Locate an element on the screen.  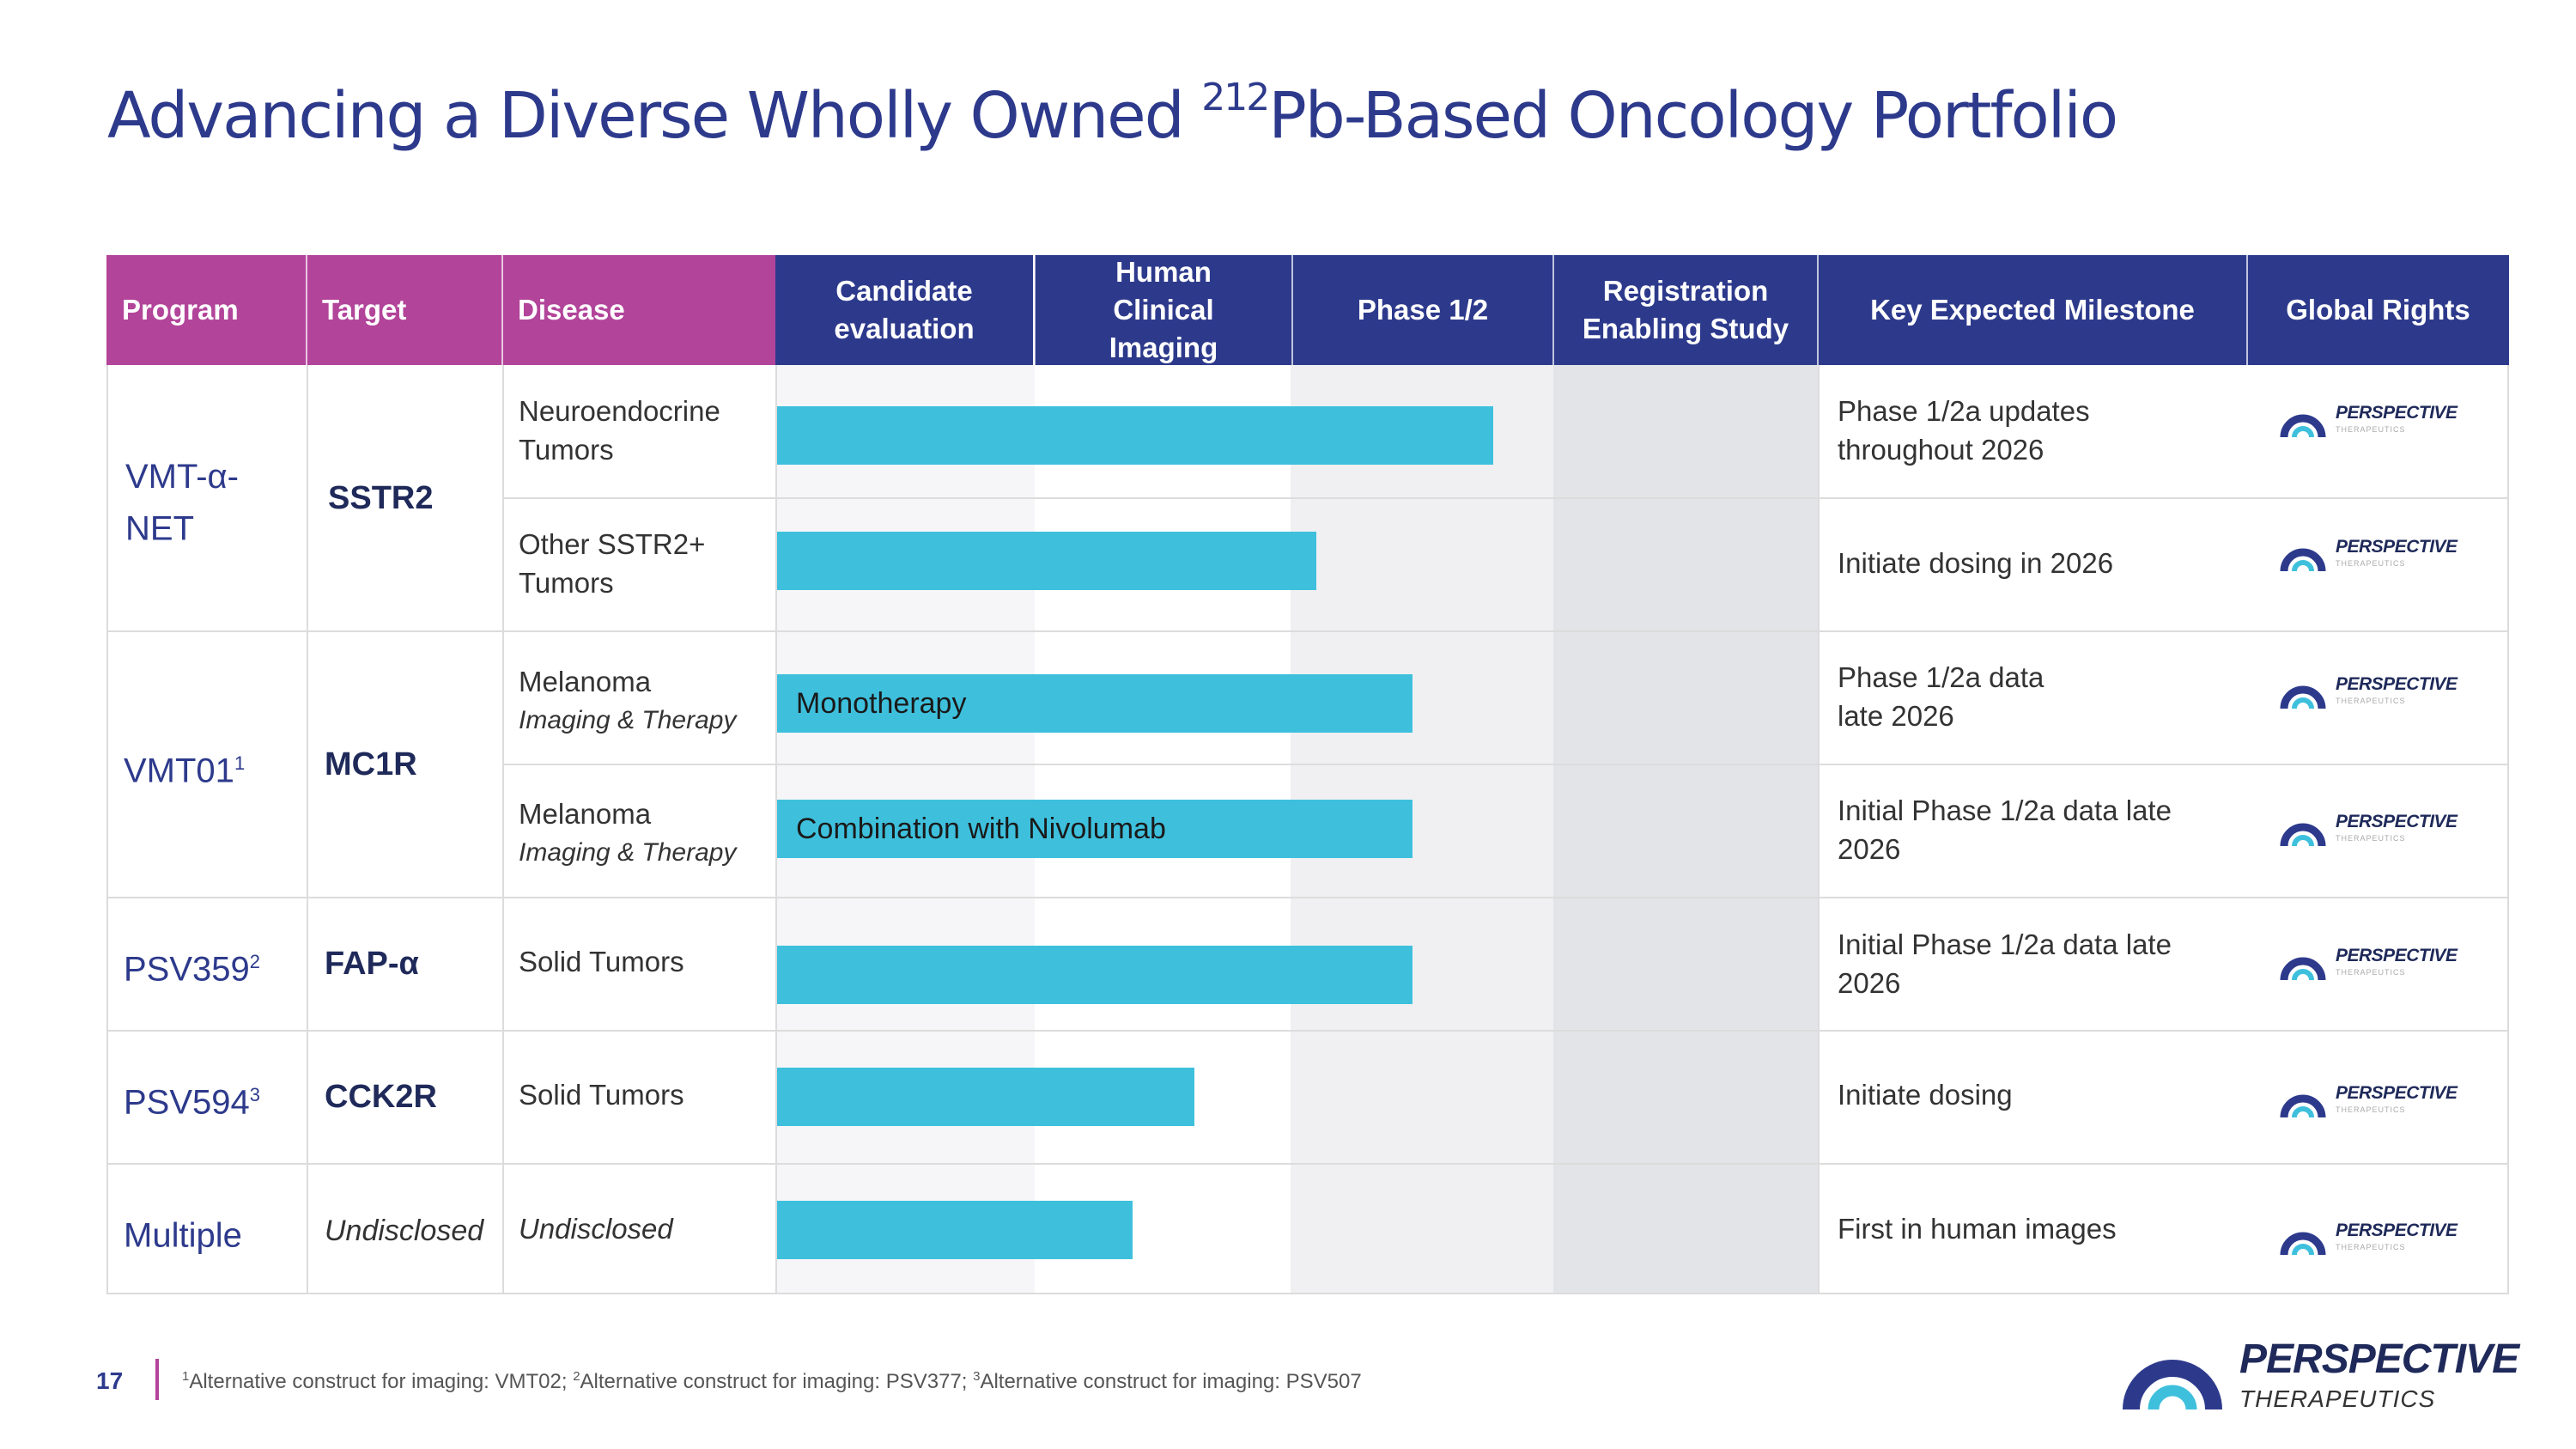
target-name: MC1R is located at coordinates (371, 764).